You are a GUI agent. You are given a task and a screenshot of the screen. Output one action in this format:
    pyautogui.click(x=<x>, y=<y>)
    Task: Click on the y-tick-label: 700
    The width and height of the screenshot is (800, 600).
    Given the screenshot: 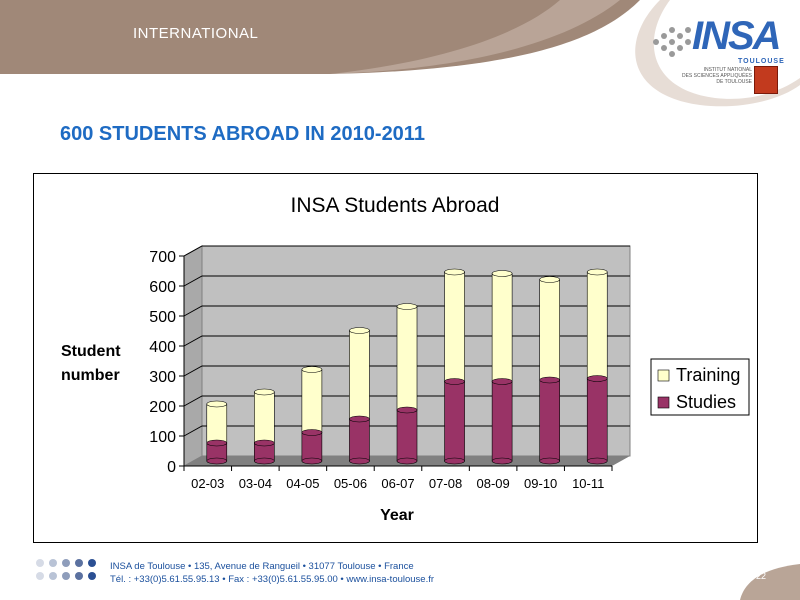 What is the action you would take?
    pyautogui.click(x=162, y=257)
    